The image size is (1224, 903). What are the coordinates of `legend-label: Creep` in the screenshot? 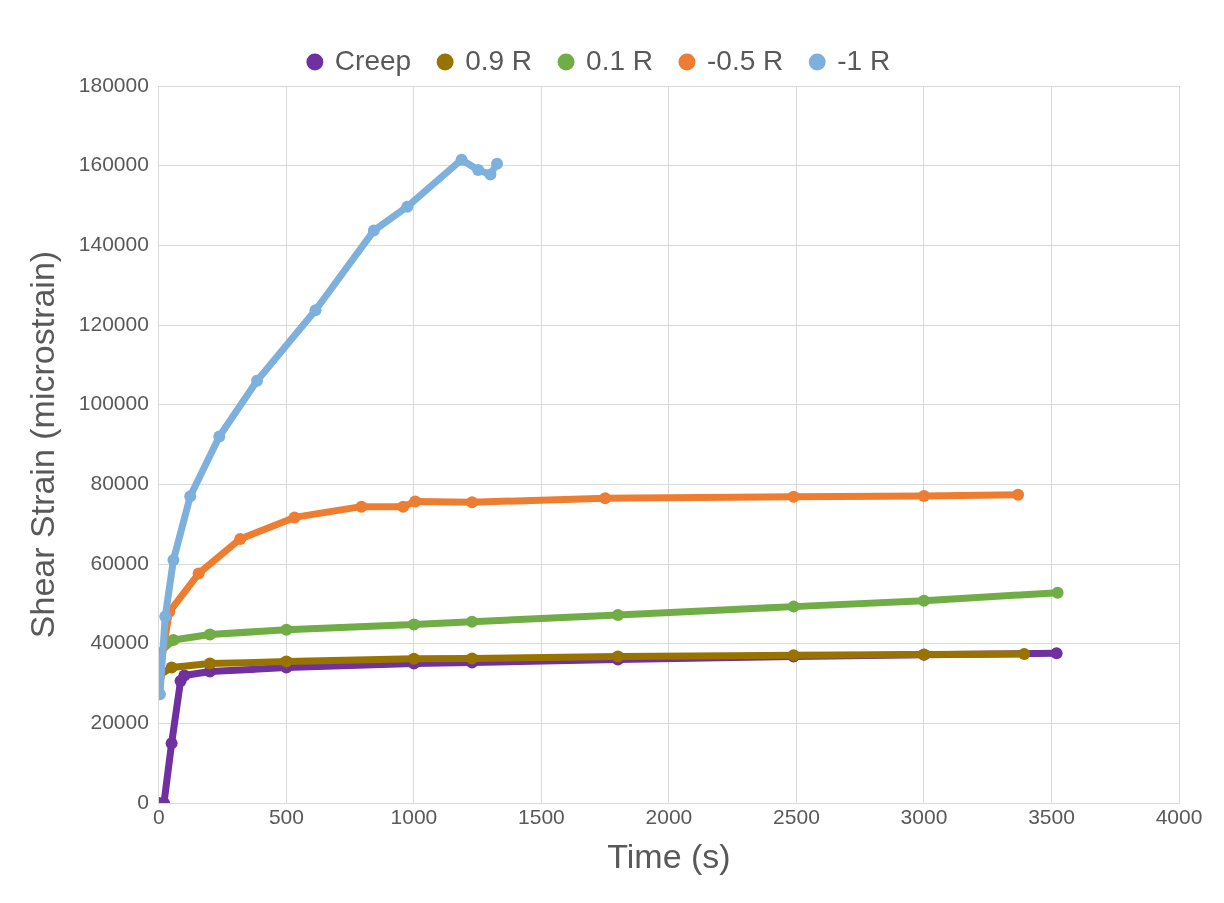 It's located at (373, 60).